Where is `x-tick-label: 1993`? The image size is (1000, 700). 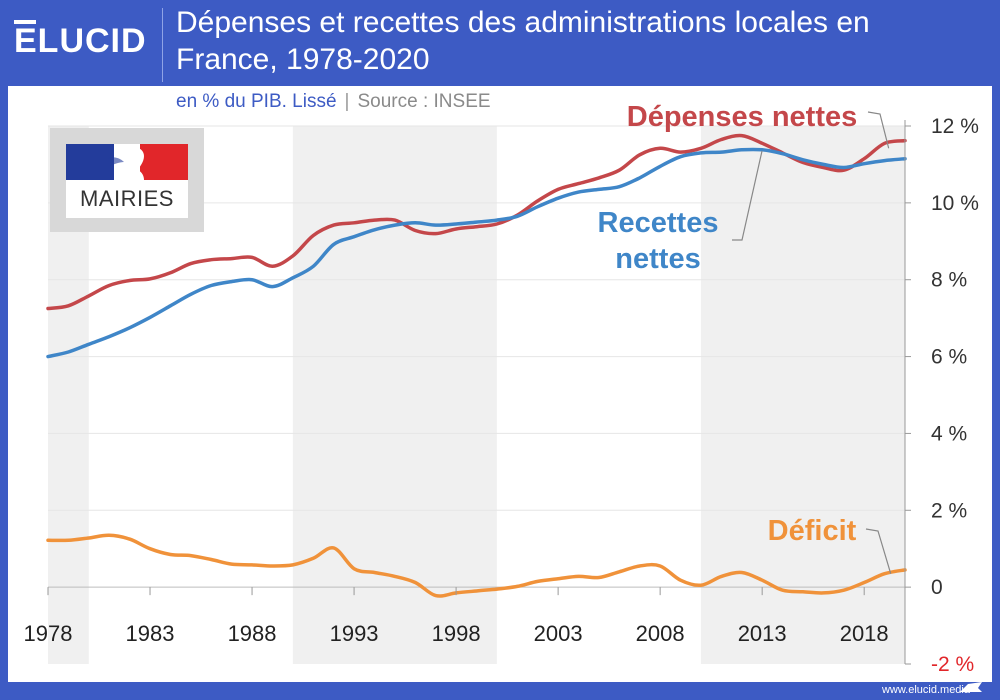 x-tick-label: 1993 is located at coordinates (354, 633).